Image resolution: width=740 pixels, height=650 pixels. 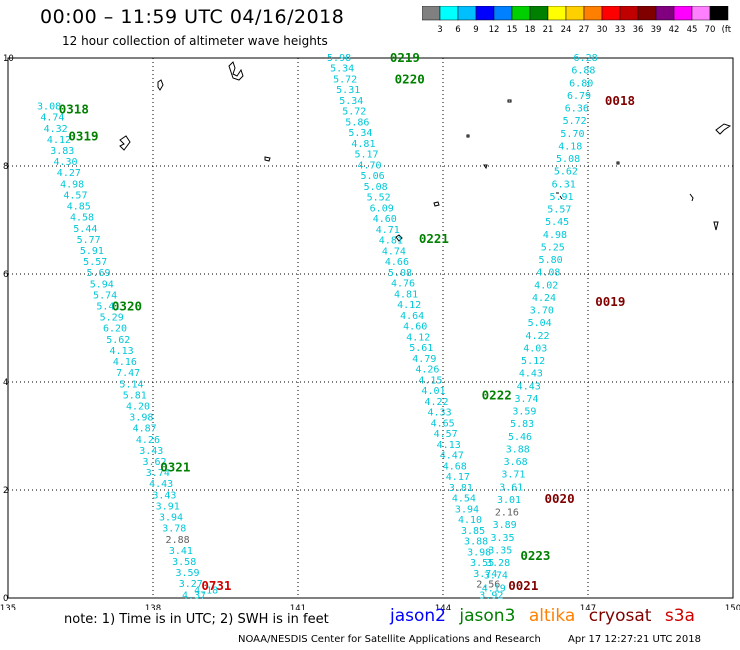 What do you see at coordinates (433, 391) in the screenshot?
I see `swh-value: 4.01` at bounding box center [433, 391].